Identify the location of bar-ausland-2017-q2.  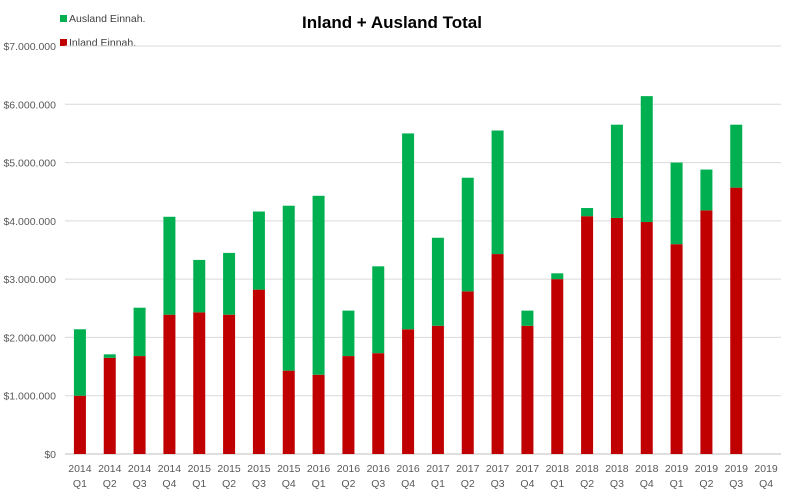
(467, 234).